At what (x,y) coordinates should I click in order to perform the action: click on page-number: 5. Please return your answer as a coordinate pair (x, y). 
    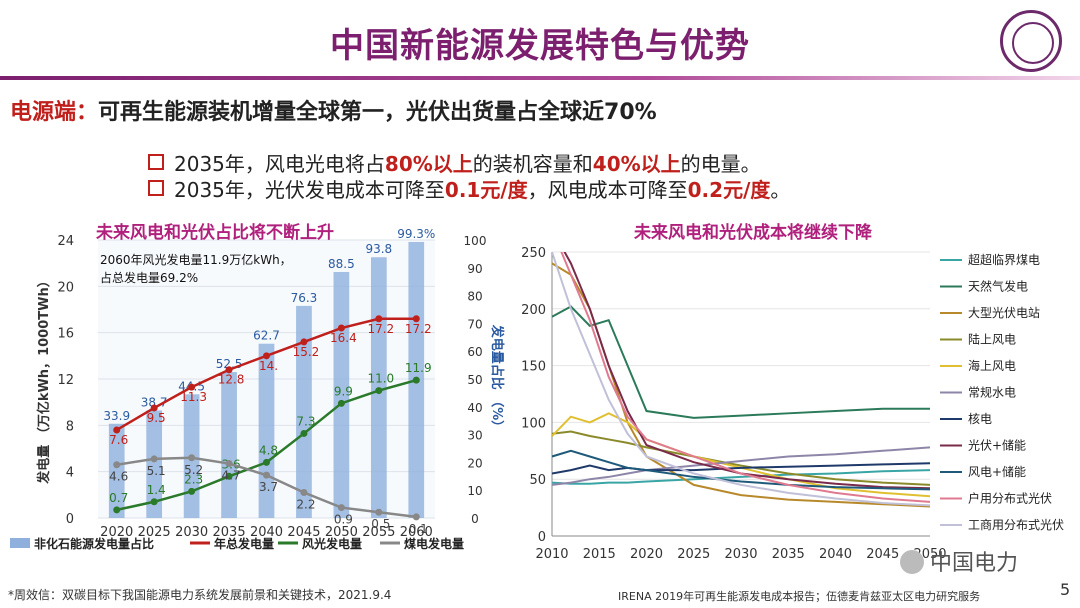
    Looking at the image, I should click on (1065, 589).